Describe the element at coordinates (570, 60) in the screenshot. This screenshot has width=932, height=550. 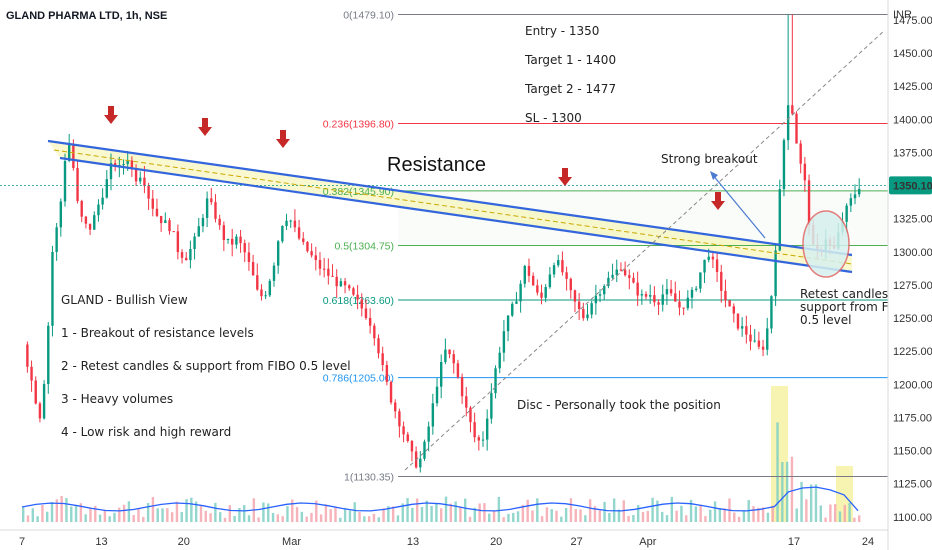
I see `trade-level-label: Target 1 - 1400` at that location.